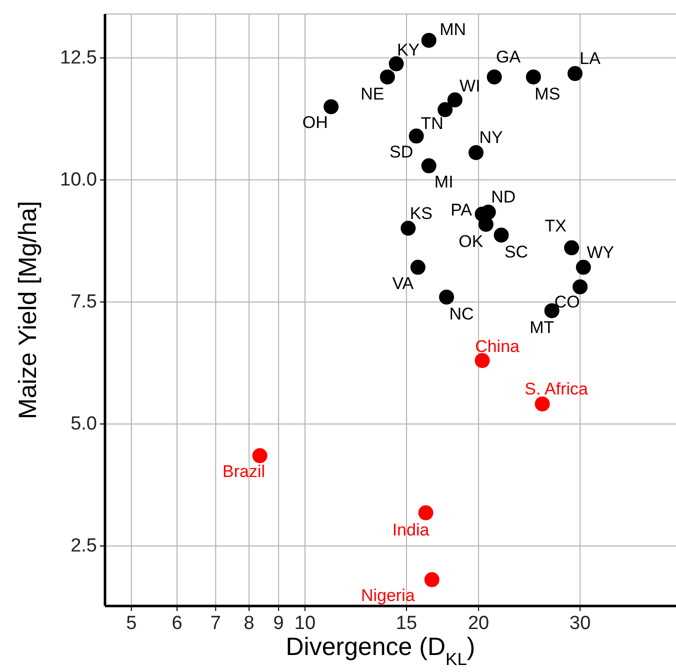 The height and width of the screenshot is (672, 676). Describe the element at coordinates (28, 310) in the screenshot. I see `y-axis-title: Maize Yield [Mg/ha]` at that location.